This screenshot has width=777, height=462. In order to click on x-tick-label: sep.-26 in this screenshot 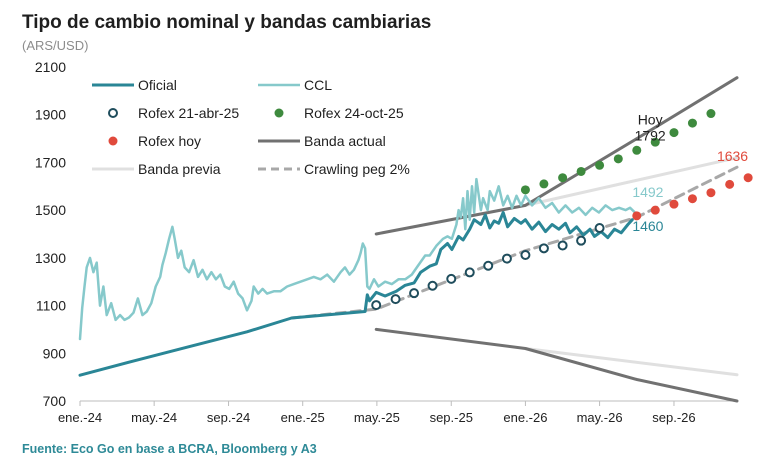, I will do `click(673, 417)`.